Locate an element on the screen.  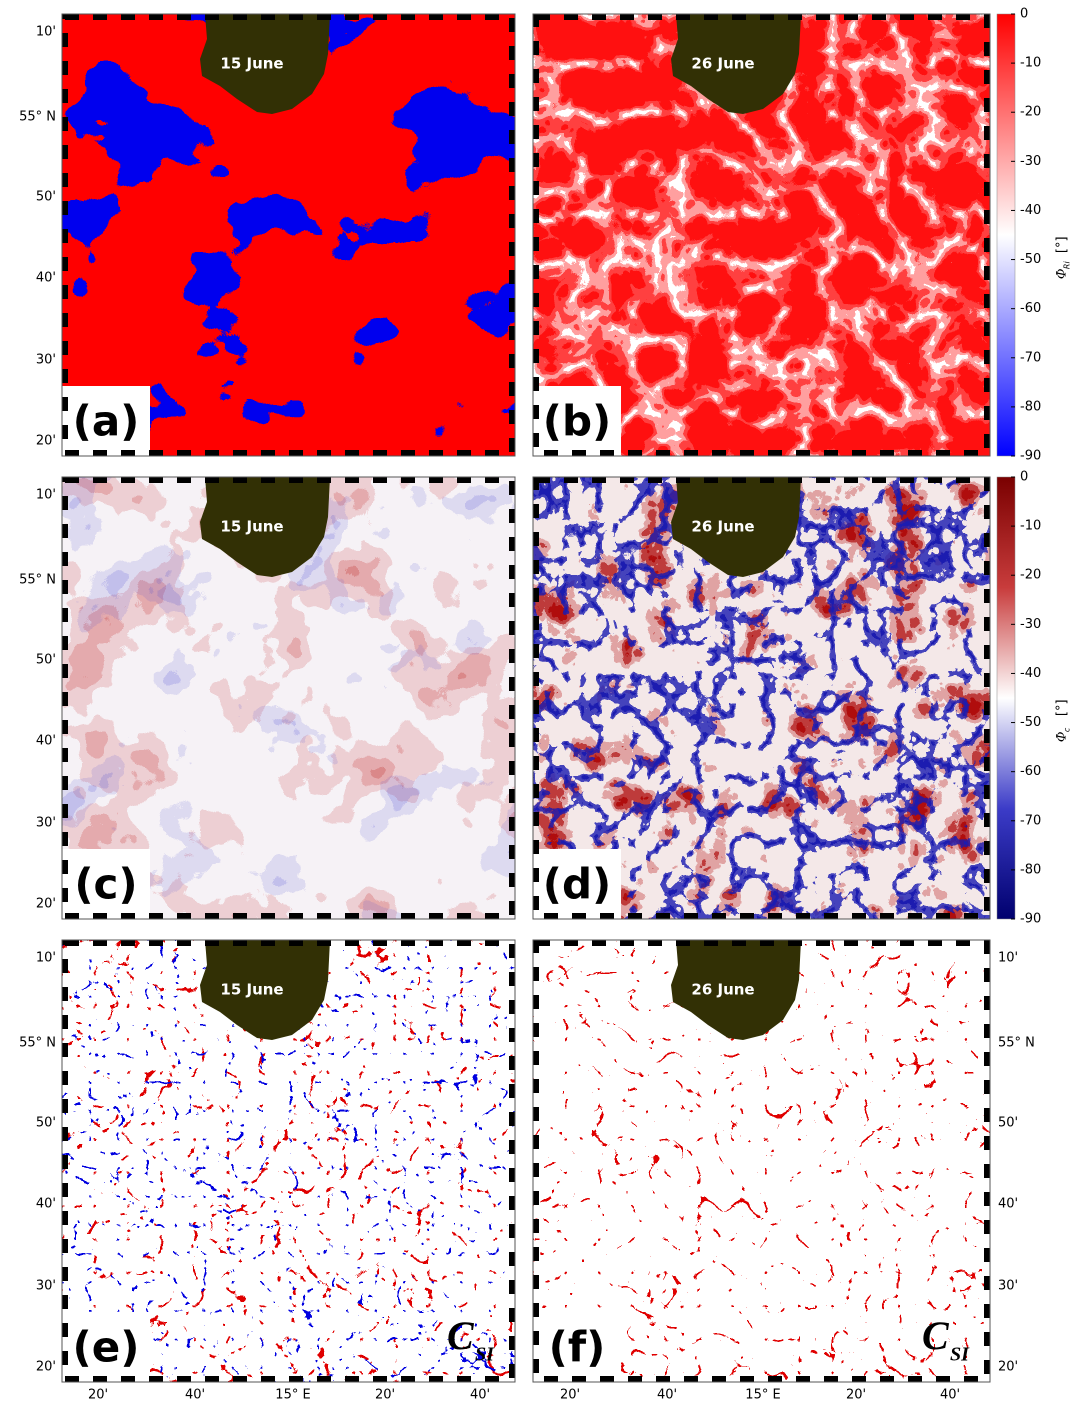
map-panel: 15 June (c) is located at coordinates (288, 698).